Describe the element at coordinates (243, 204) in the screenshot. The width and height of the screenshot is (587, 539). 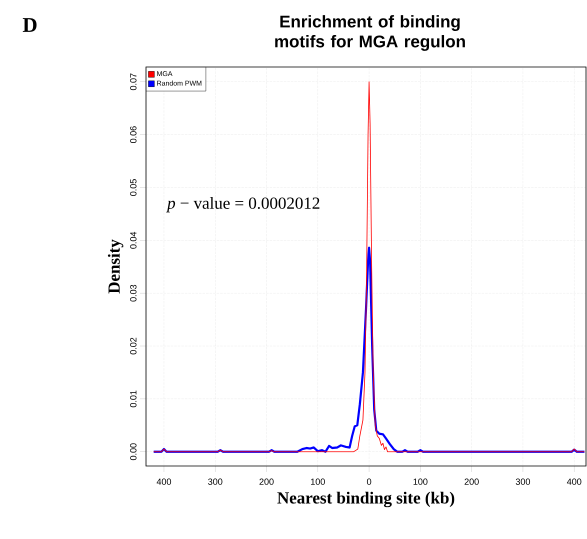
I see `annotation: p − value = 0.0002012` at that location.